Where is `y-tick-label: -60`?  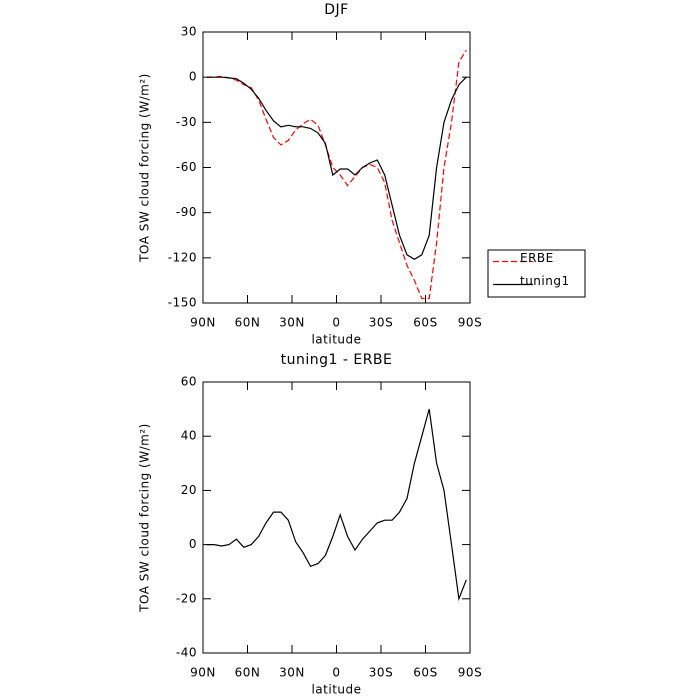 y-tick-label: -60 is located at coordinates (186, 167).